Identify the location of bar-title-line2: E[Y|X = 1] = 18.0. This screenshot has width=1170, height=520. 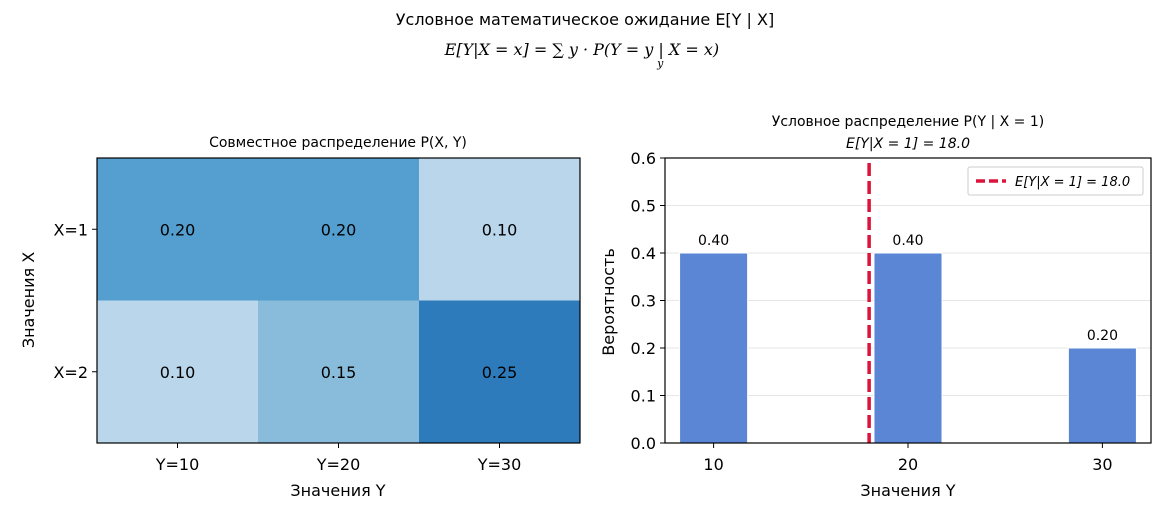
(908, 144).